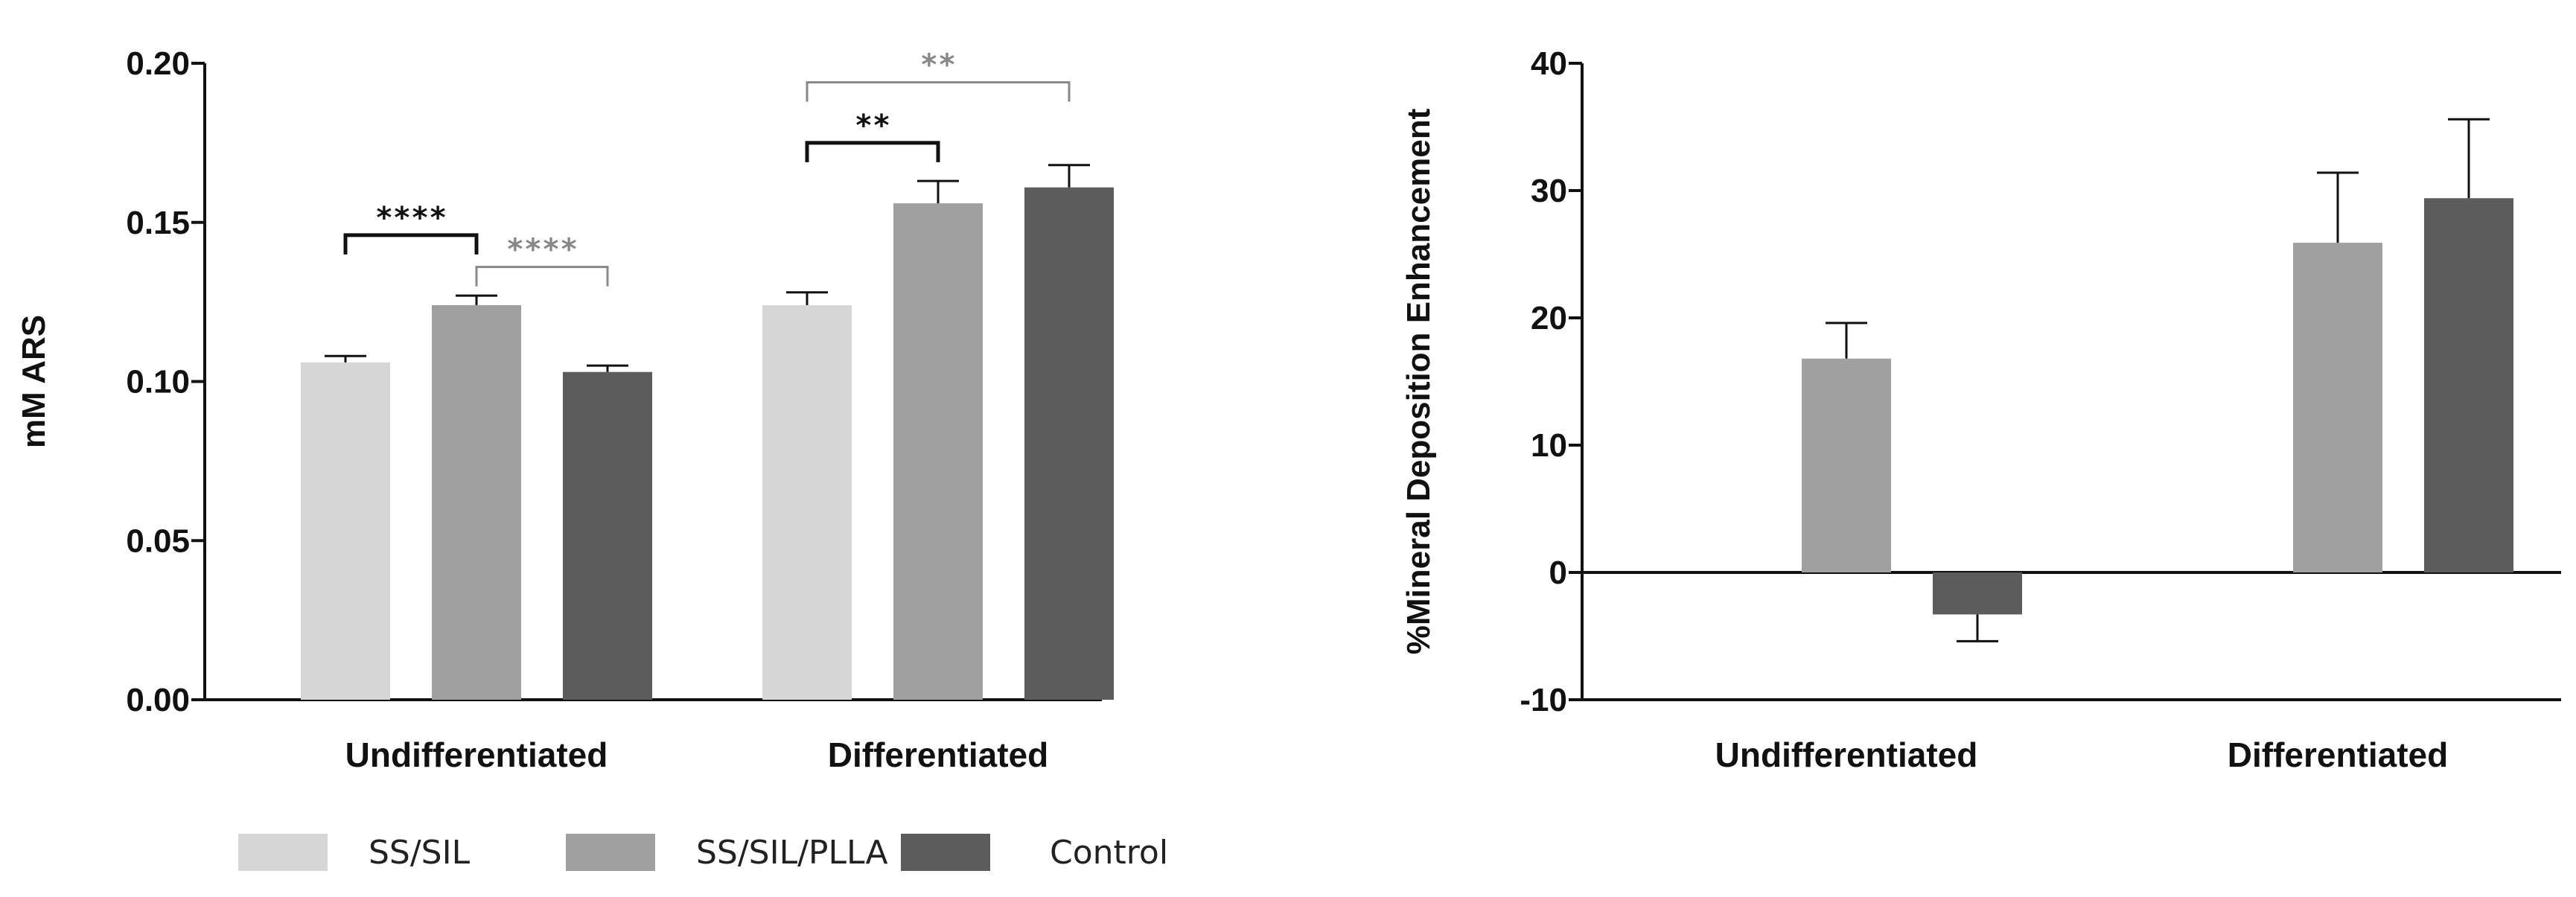 Image resolution: width=2576 pixels, height=897 pixels. I want to click on legend-label-ss-sil: SS/SIL, so click(420, 853).